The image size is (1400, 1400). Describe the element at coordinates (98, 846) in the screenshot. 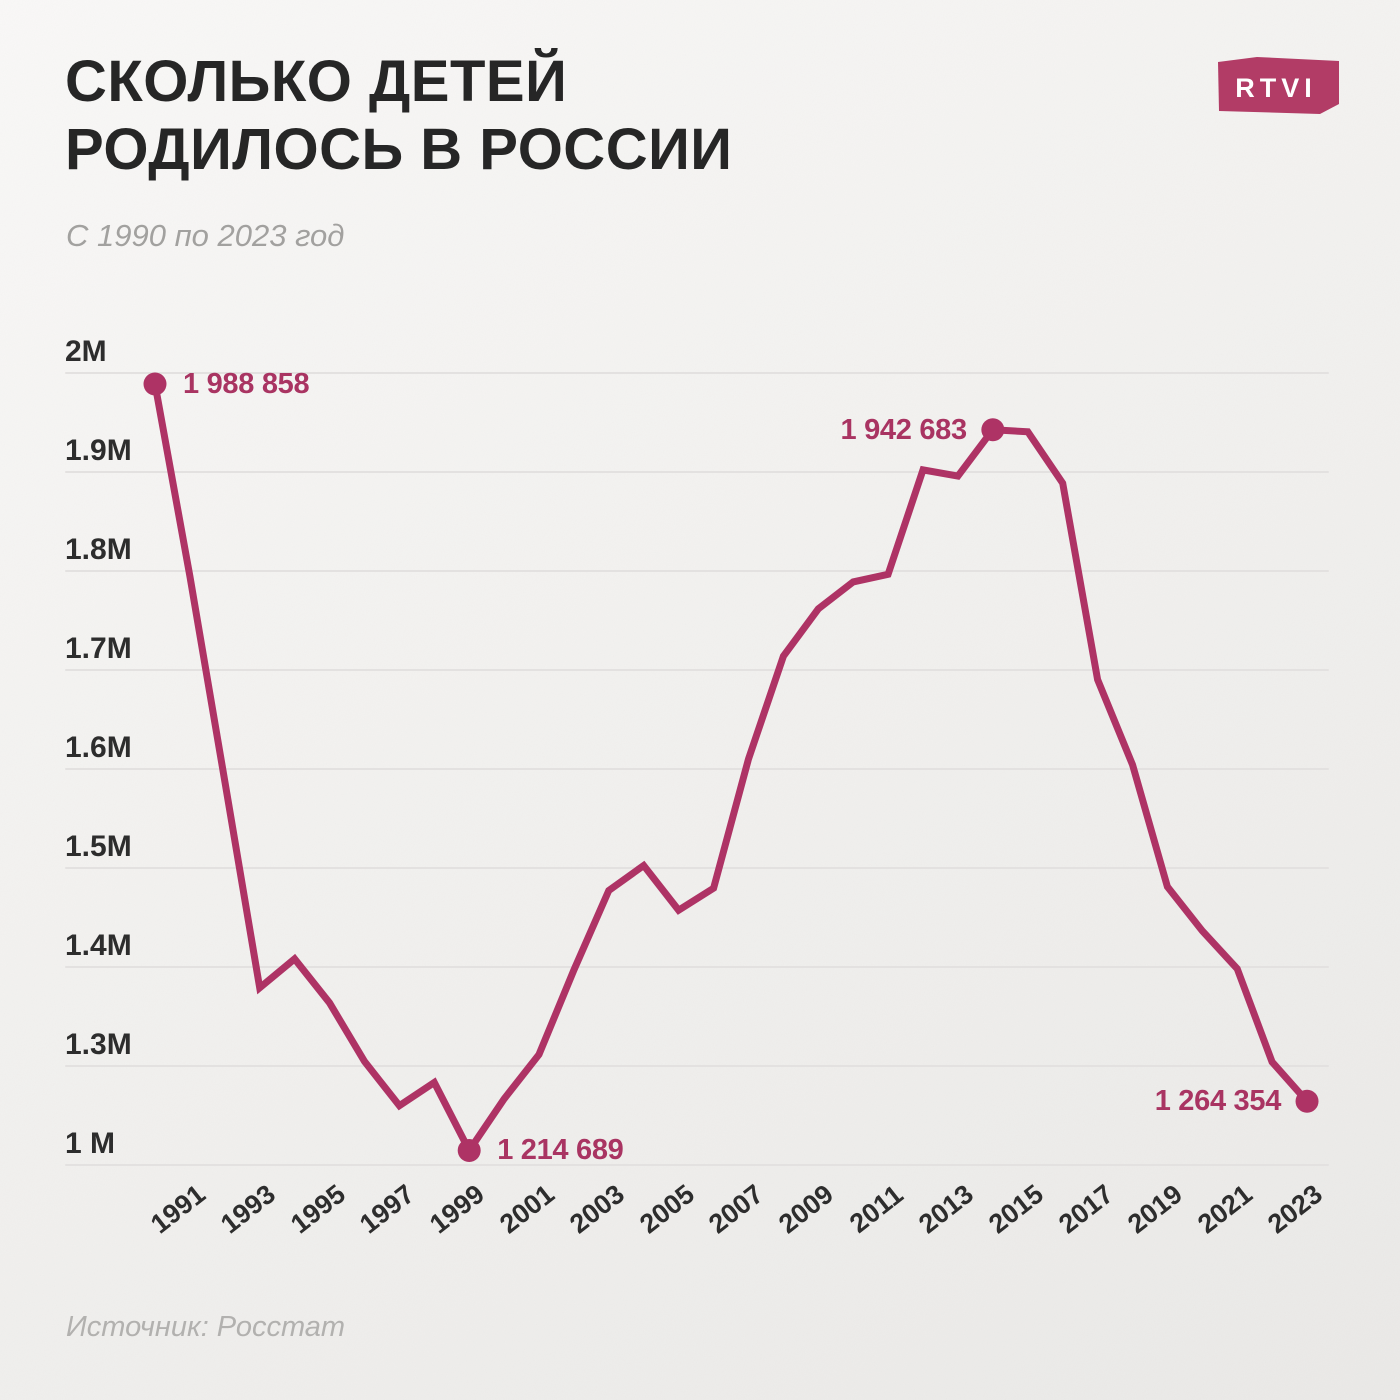

I see `y-axis-tick-label: 1.5M` at that location.